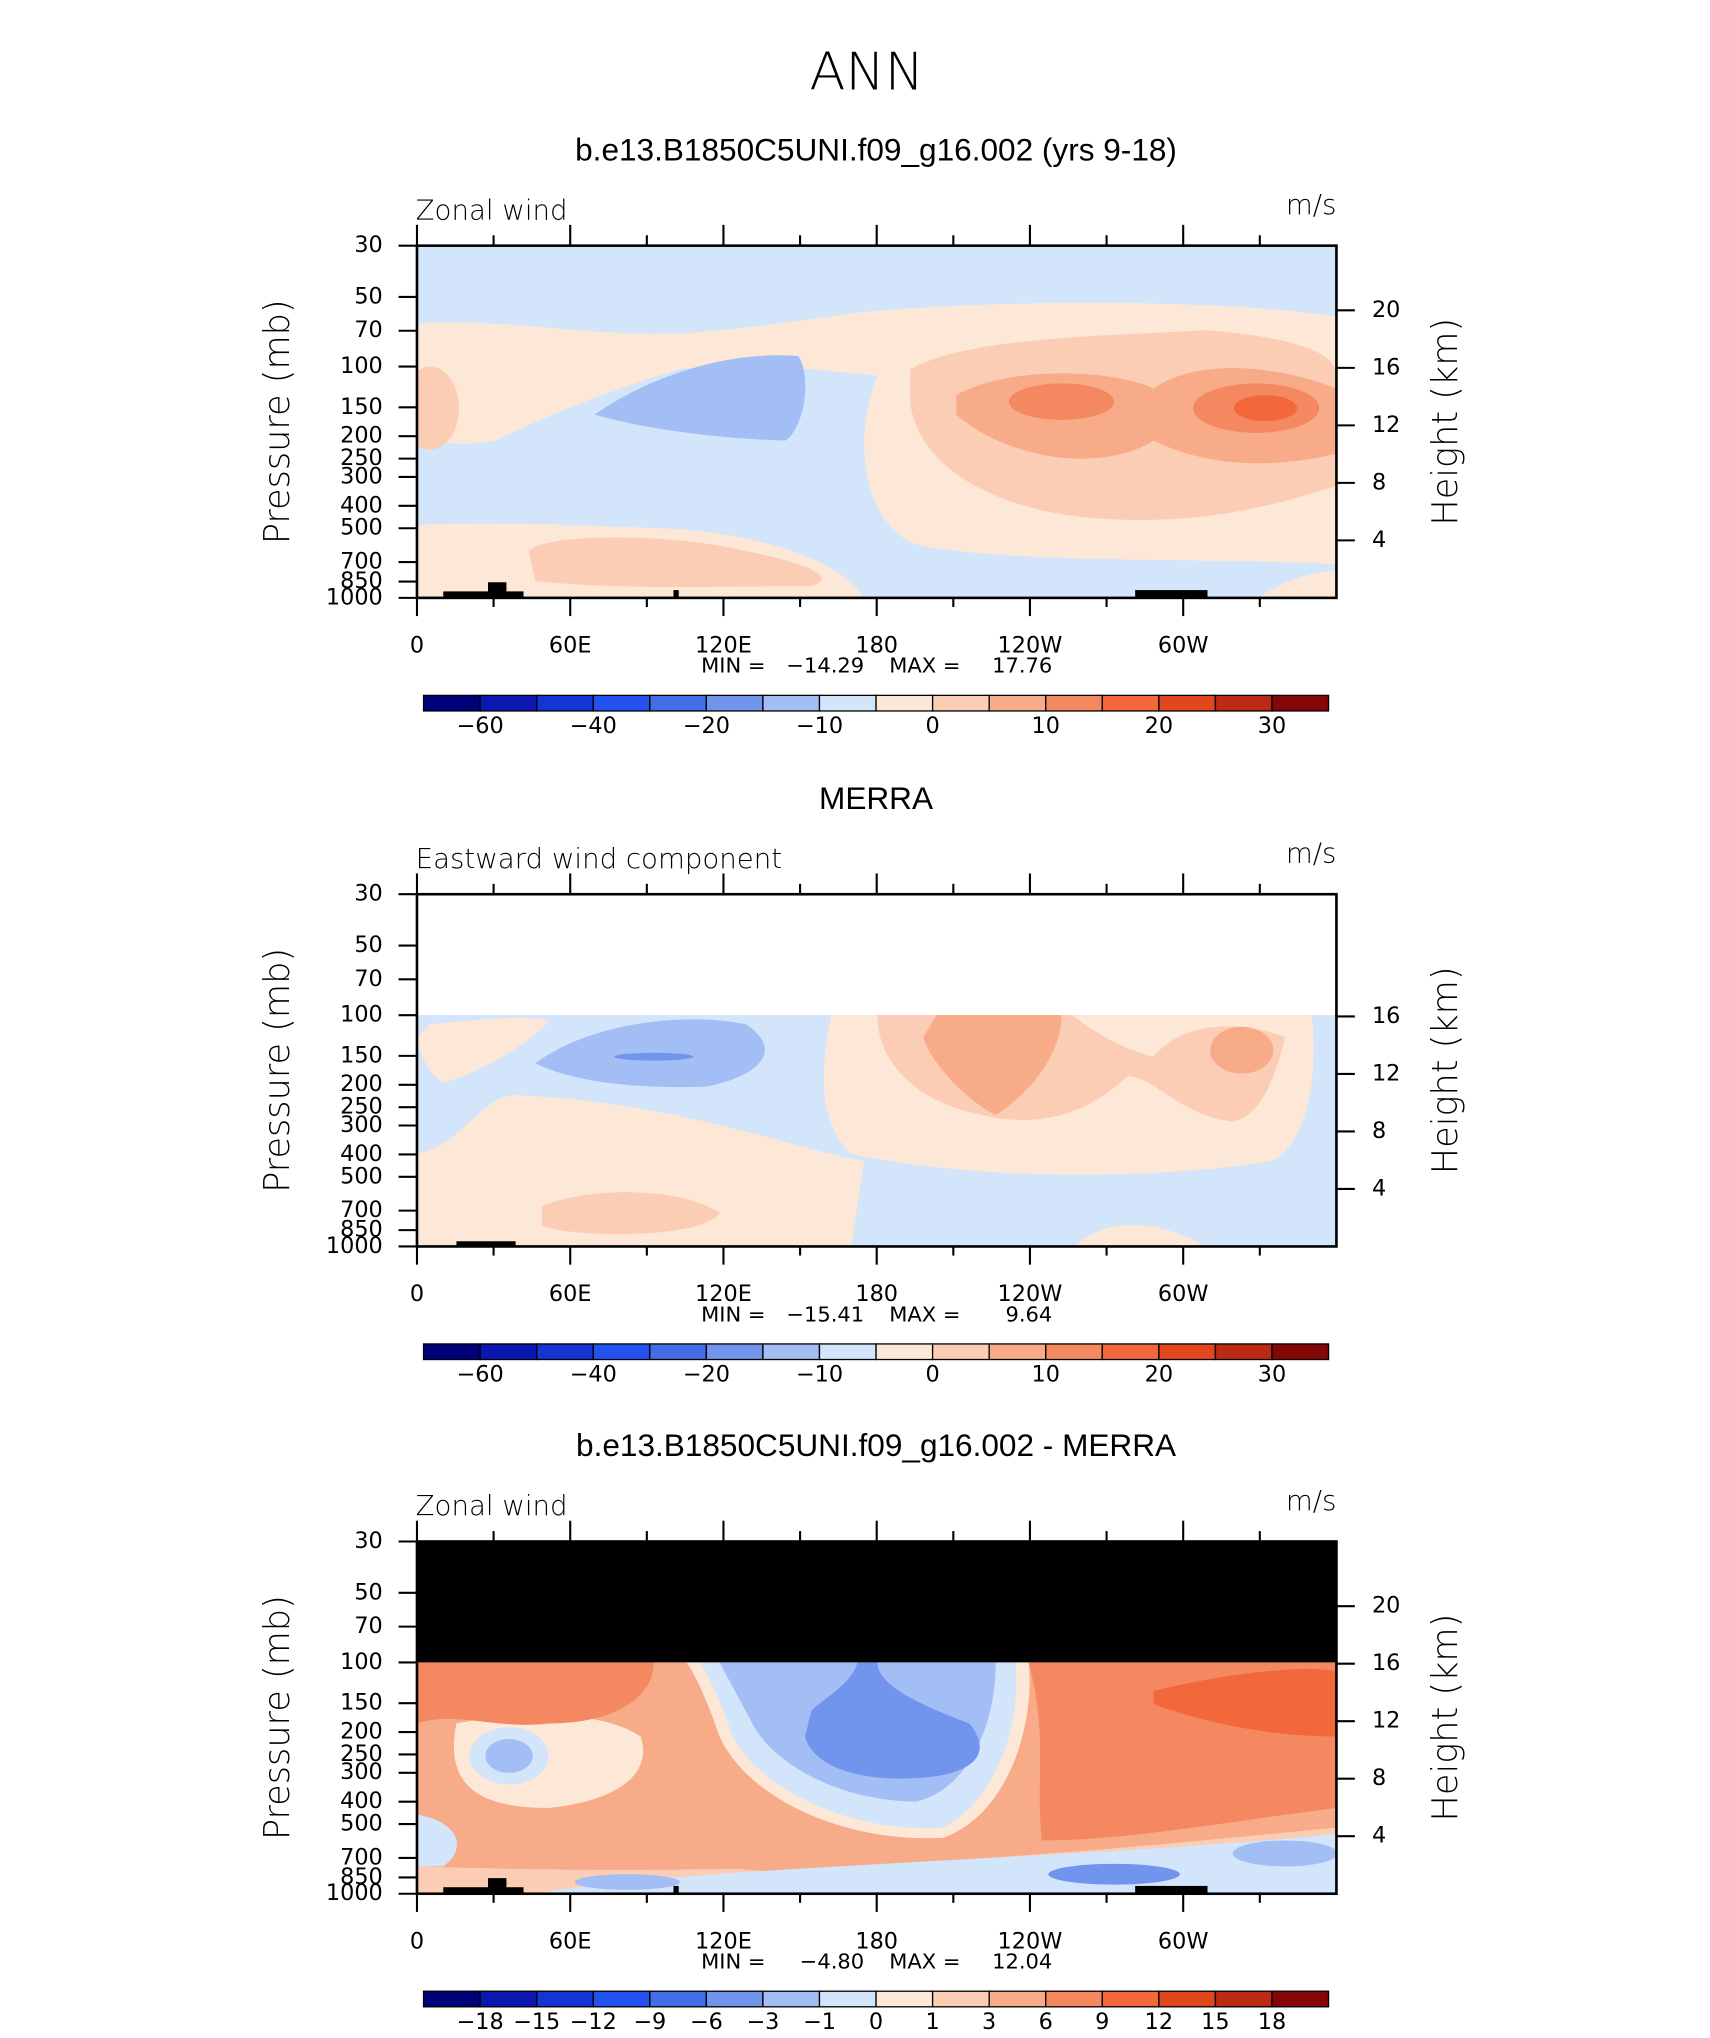 The image size is (1710, 2038). I want to click on y-tick-label: 300, so click(361, 1125).